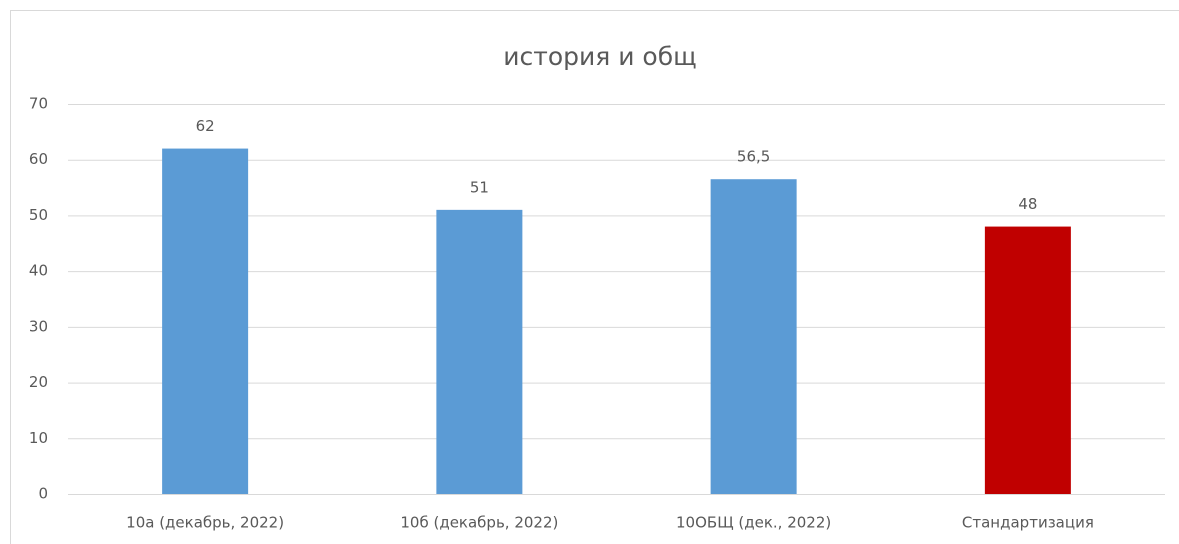 This screenshot has height=544, width=1179. Describe the element at coordinates (38, 326) in the screenshot. I see `y-tick-label: 30` at that location.